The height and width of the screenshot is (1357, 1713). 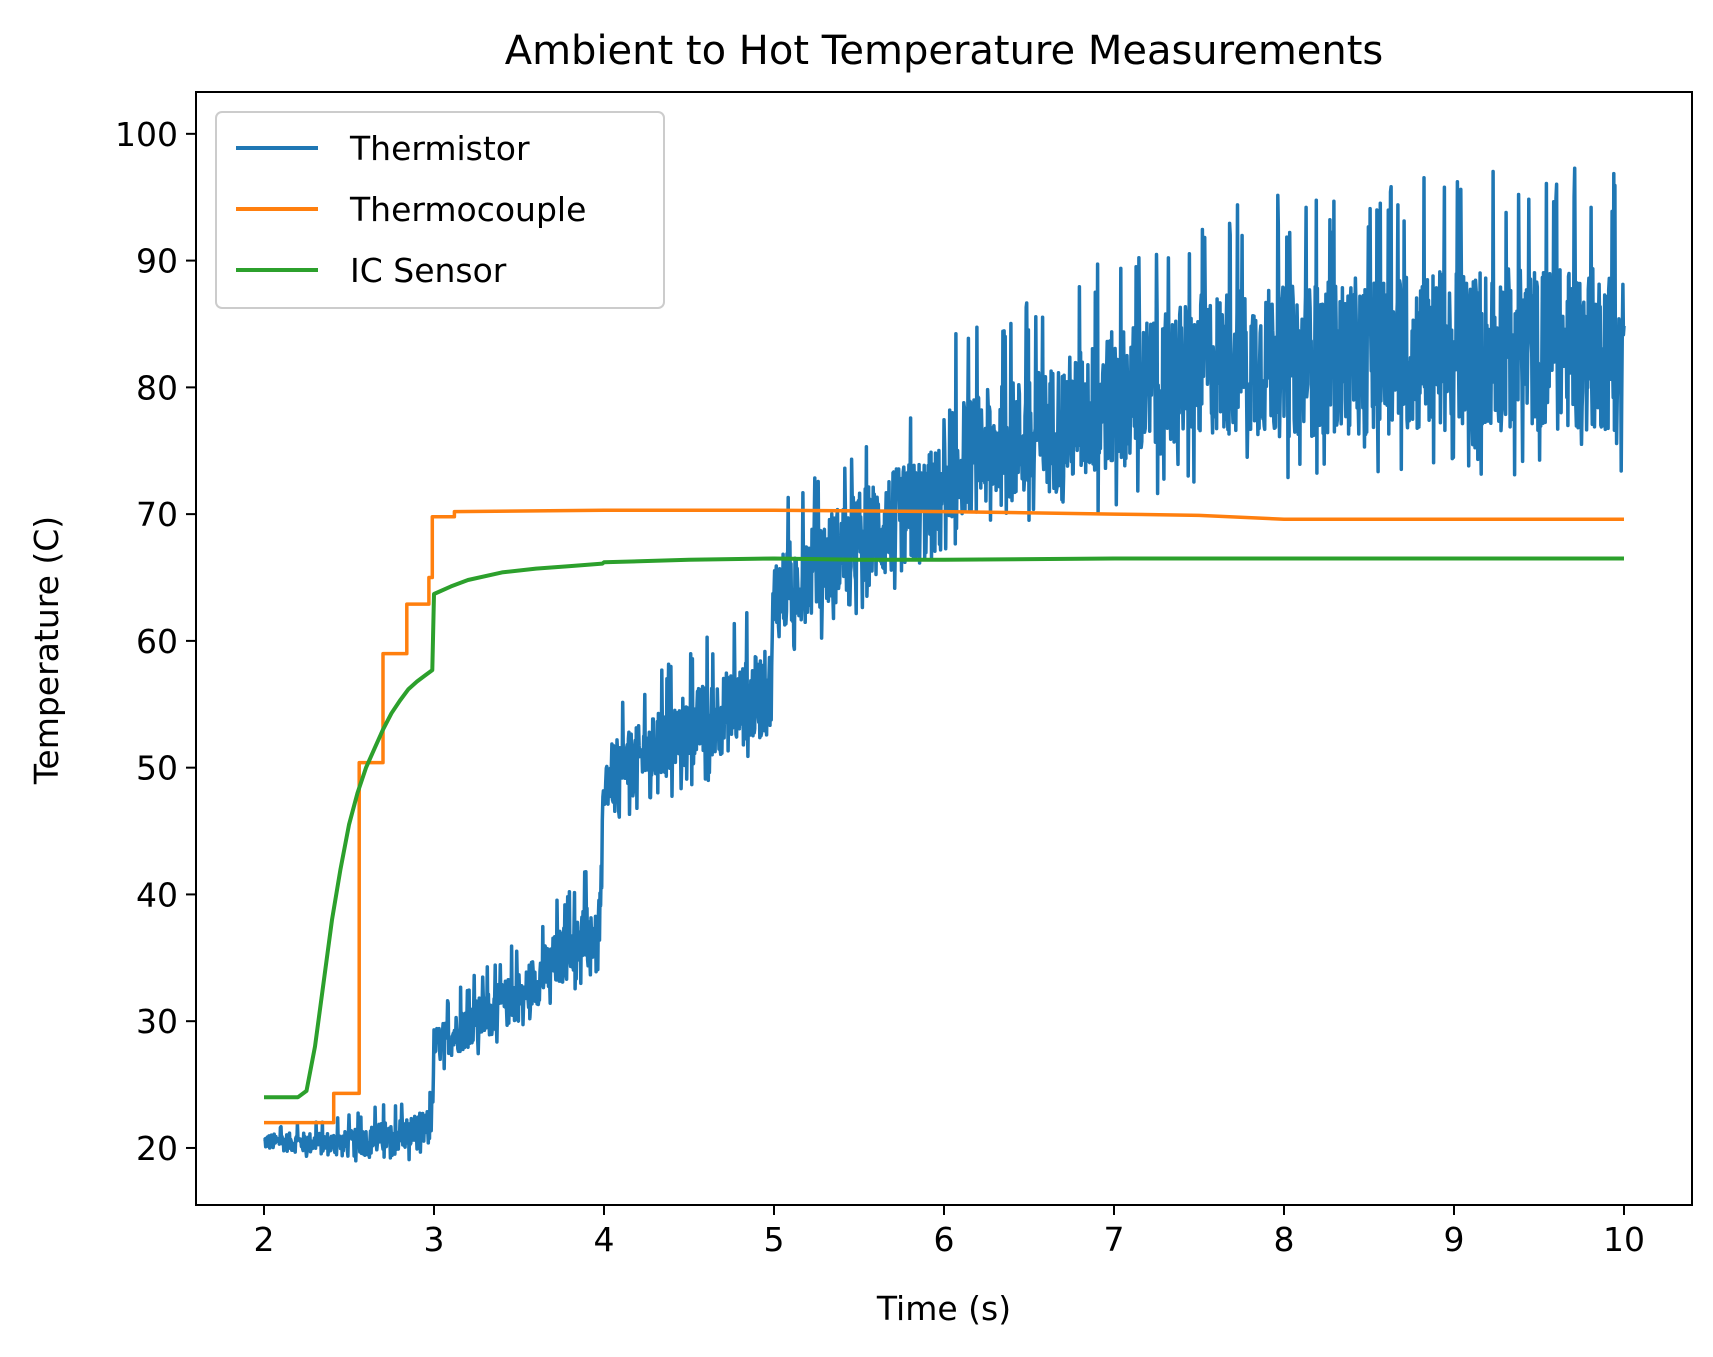 I want to click on y-tick-label: 60, so click(x=157, y=641).